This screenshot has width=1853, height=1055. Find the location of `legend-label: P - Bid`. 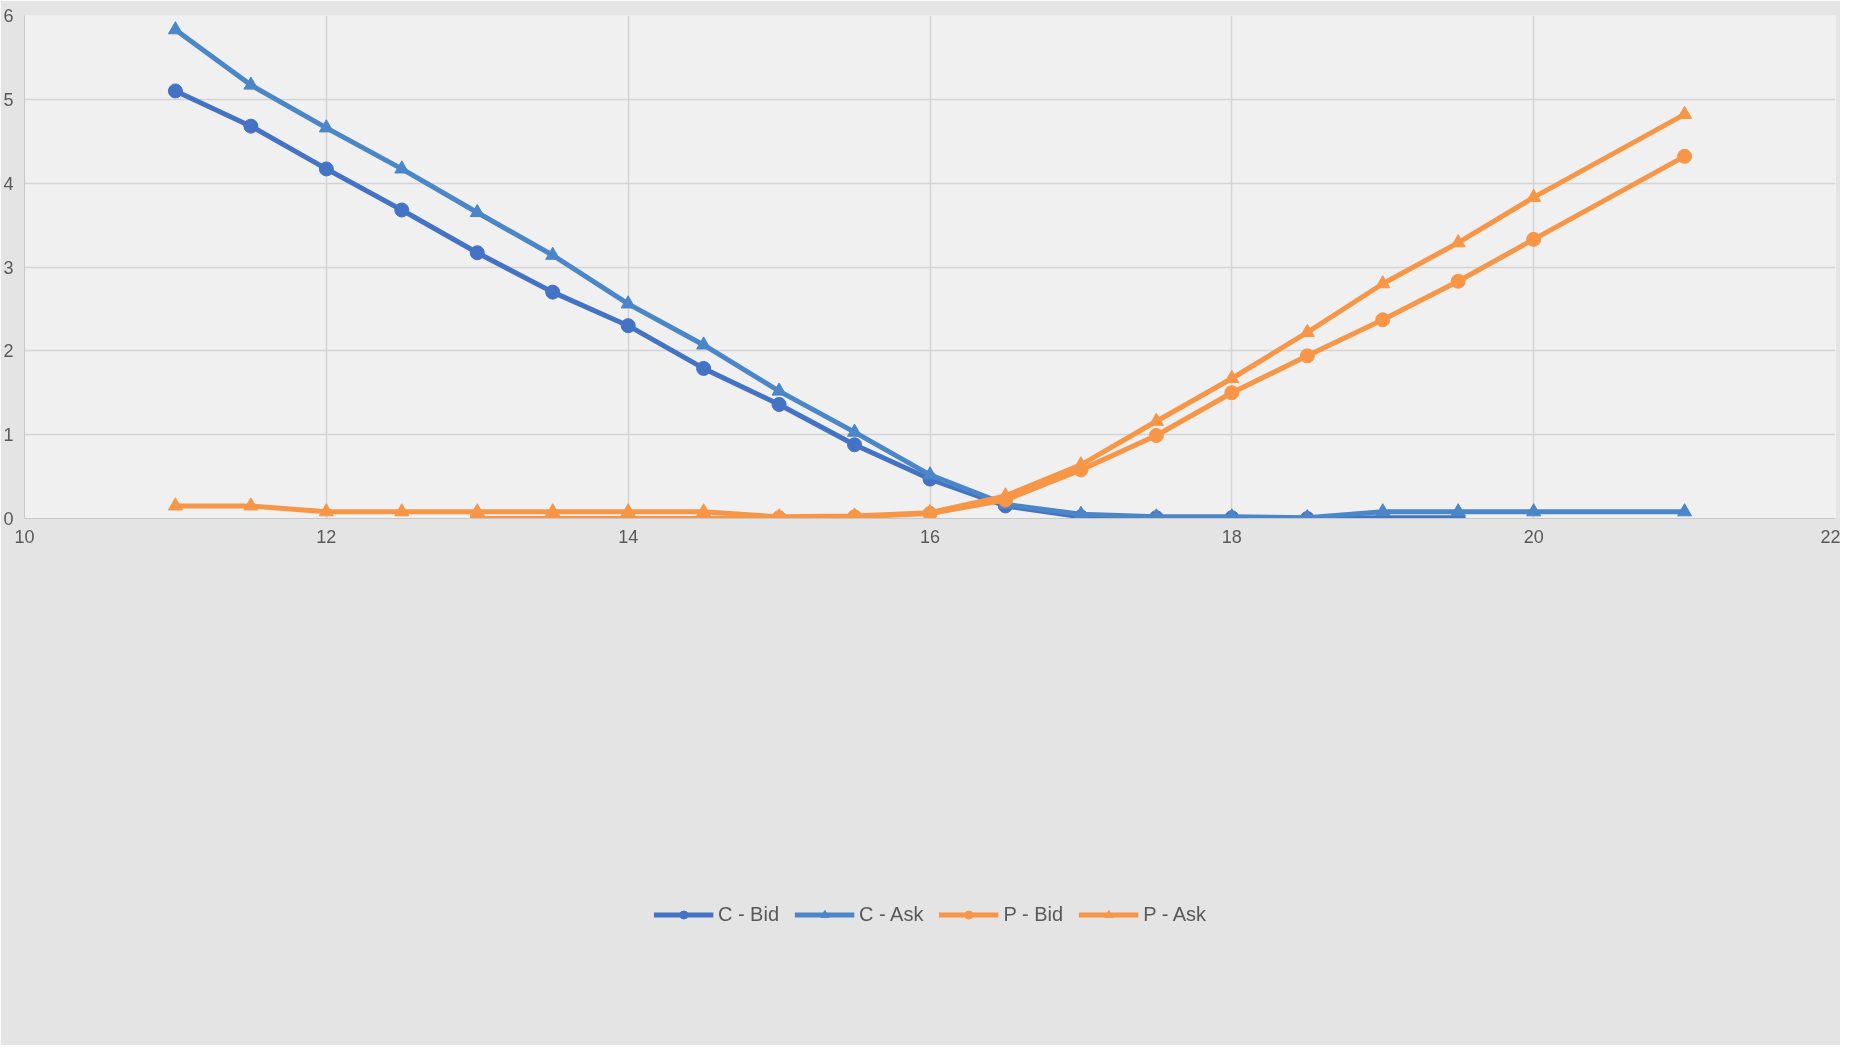

legend-label: P - Bid is located at coordinates (1033, 914).